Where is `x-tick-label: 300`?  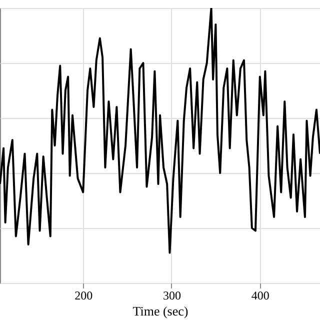
x-tick-label: 300 is located at coordinates (171, 295).